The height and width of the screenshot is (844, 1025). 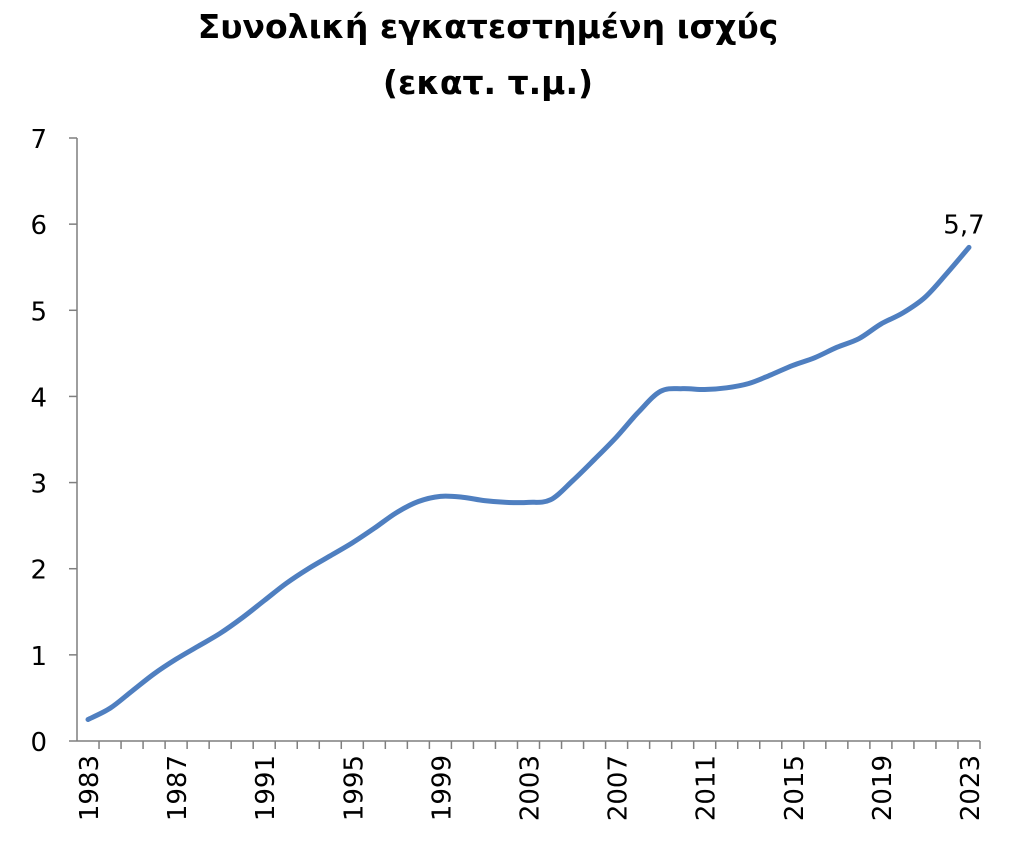 I want to click on y-tick-label: 2, so click(x=38, y=571).